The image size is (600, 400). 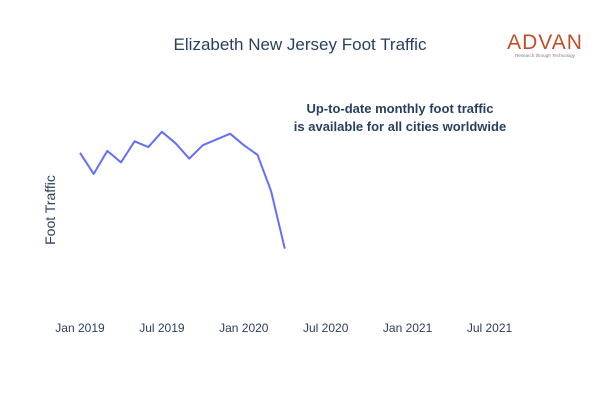 What do you see at coordinates (545, 55) in the screenshot?
I see `logo-tagline: Research through Technology` at bounding box center [545, 55].